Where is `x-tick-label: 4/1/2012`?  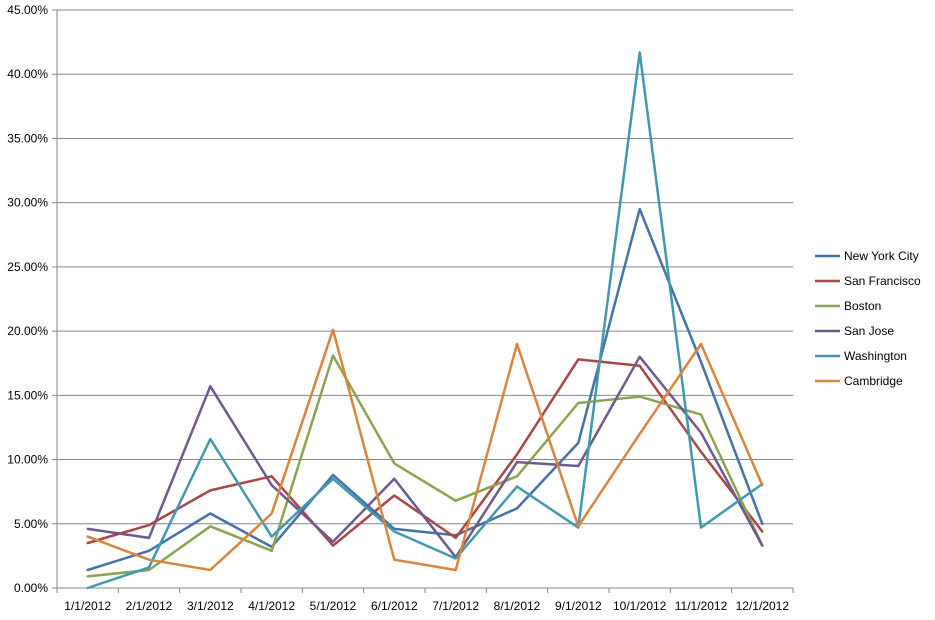 x-tick-label: 4/1/2012 is located at coordinates (271, 606).